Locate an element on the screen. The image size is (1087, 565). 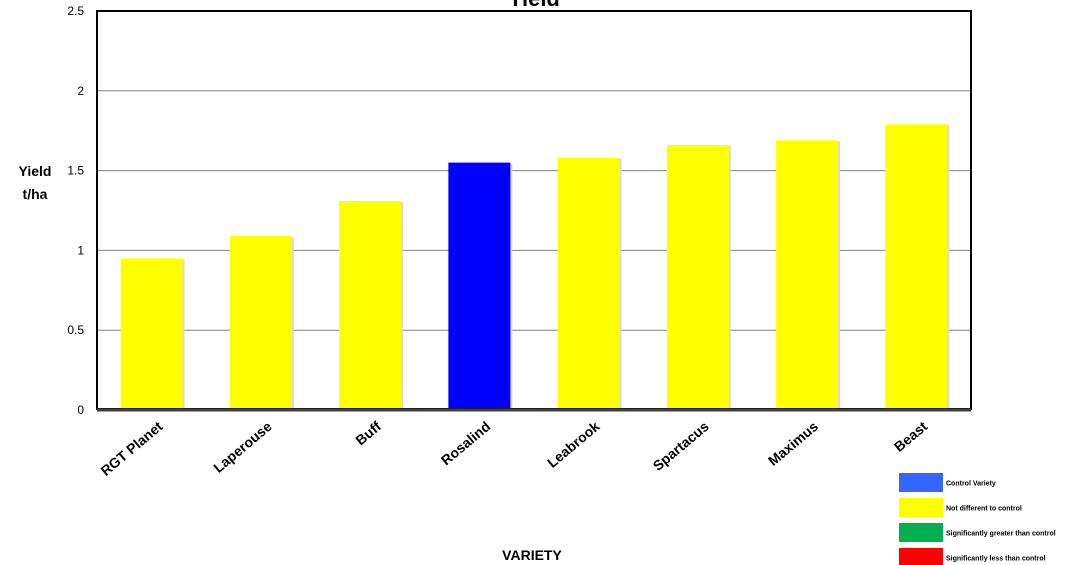
x-category-label: Rosalind is located at coordinates (466, 443).